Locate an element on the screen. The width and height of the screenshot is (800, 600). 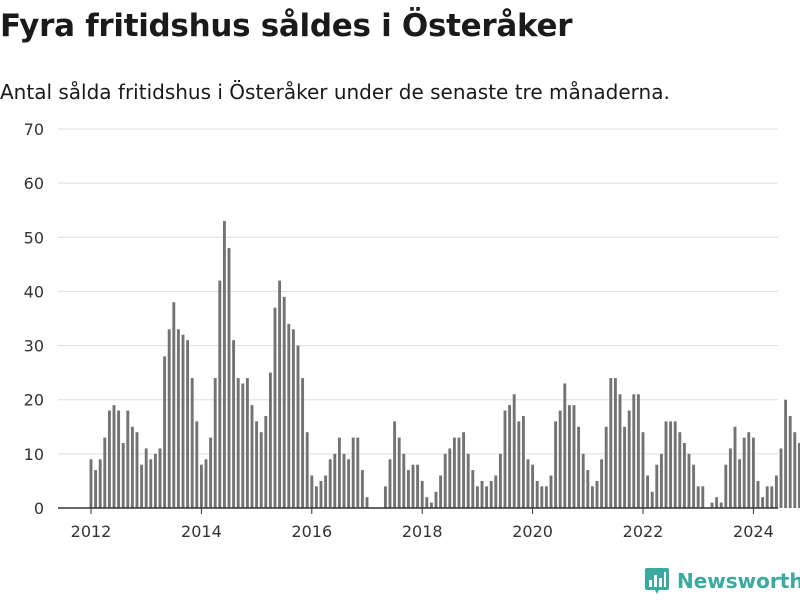
x-tick-label: 2012 is located at coordinates (91, 531).